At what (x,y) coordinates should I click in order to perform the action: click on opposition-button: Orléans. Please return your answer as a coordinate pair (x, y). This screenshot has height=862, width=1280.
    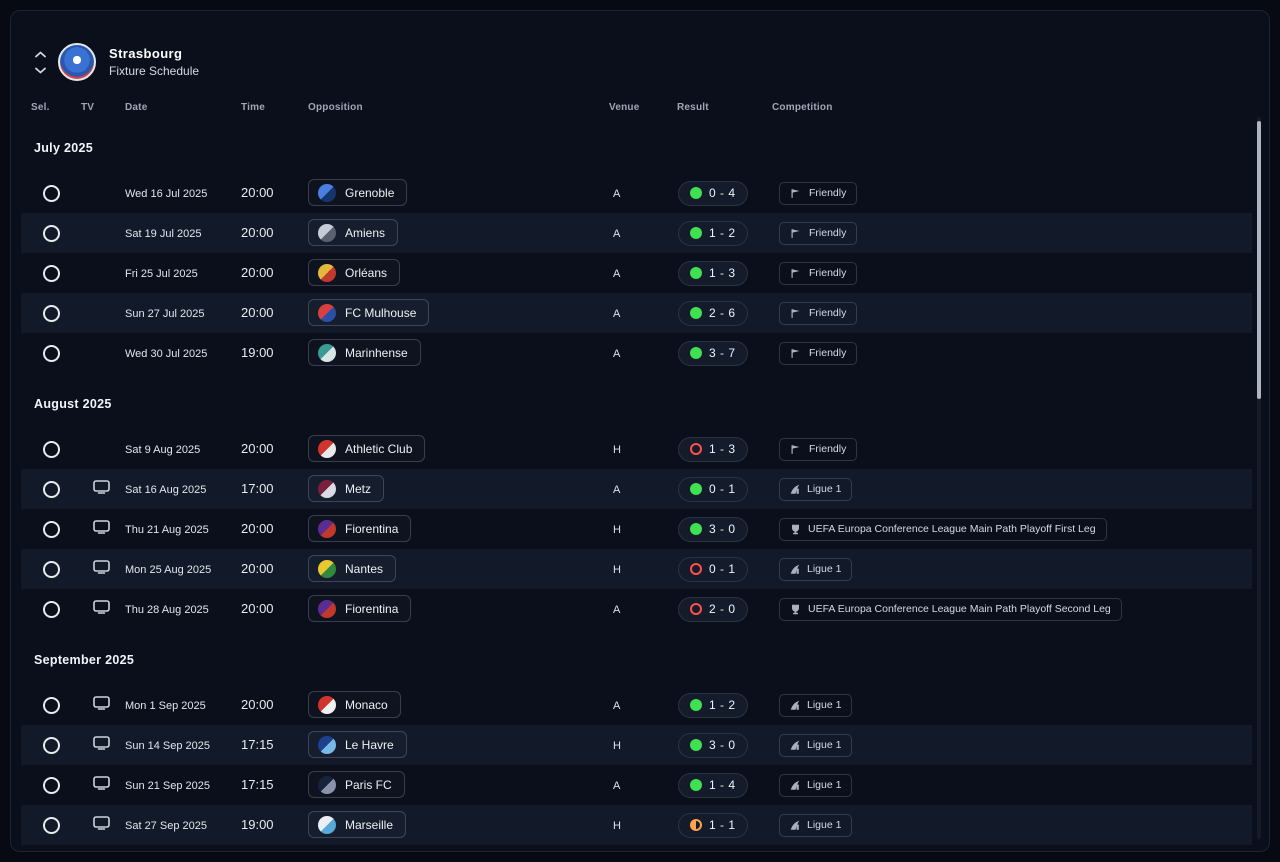
    Looking at the image, I should click on (354, 273).